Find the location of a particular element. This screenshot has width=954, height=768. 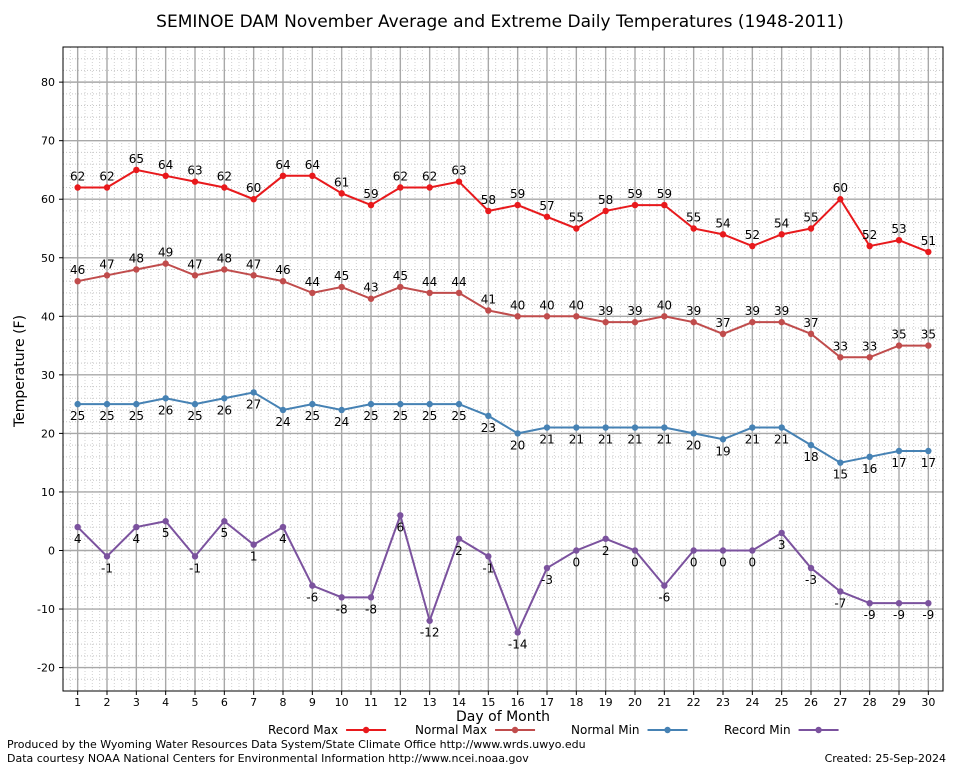

data-label-record-min: 6 is located at coordinates (401, 527).